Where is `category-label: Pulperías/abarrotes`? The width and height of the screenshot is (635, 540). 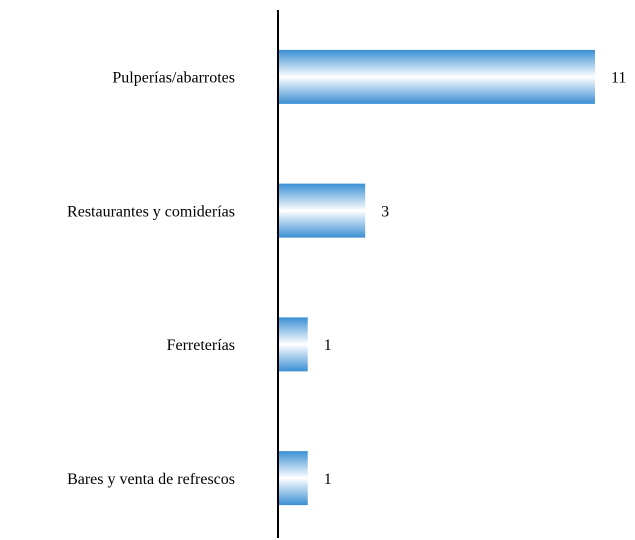 category-label: Pulperías/abarrotes is located at coordinates (173, 78).